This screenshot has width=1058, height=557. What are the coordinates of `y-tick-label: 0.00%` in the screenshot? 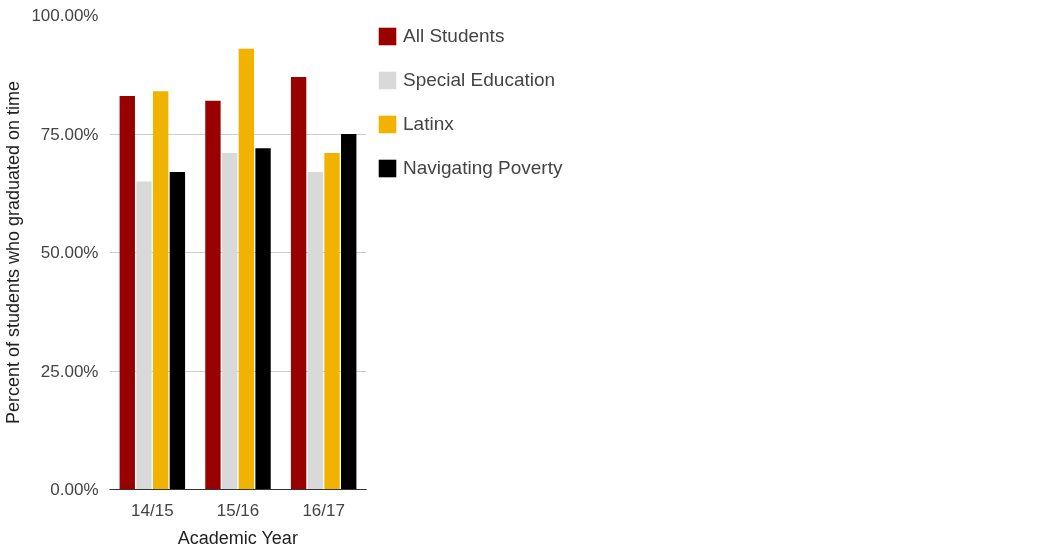 It's located at (74, 489).